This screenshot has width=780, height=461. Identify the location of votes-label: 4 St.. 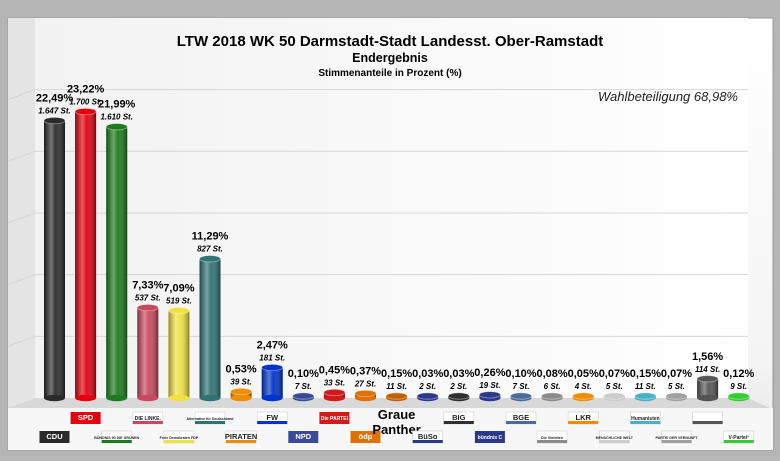
(583, 386).